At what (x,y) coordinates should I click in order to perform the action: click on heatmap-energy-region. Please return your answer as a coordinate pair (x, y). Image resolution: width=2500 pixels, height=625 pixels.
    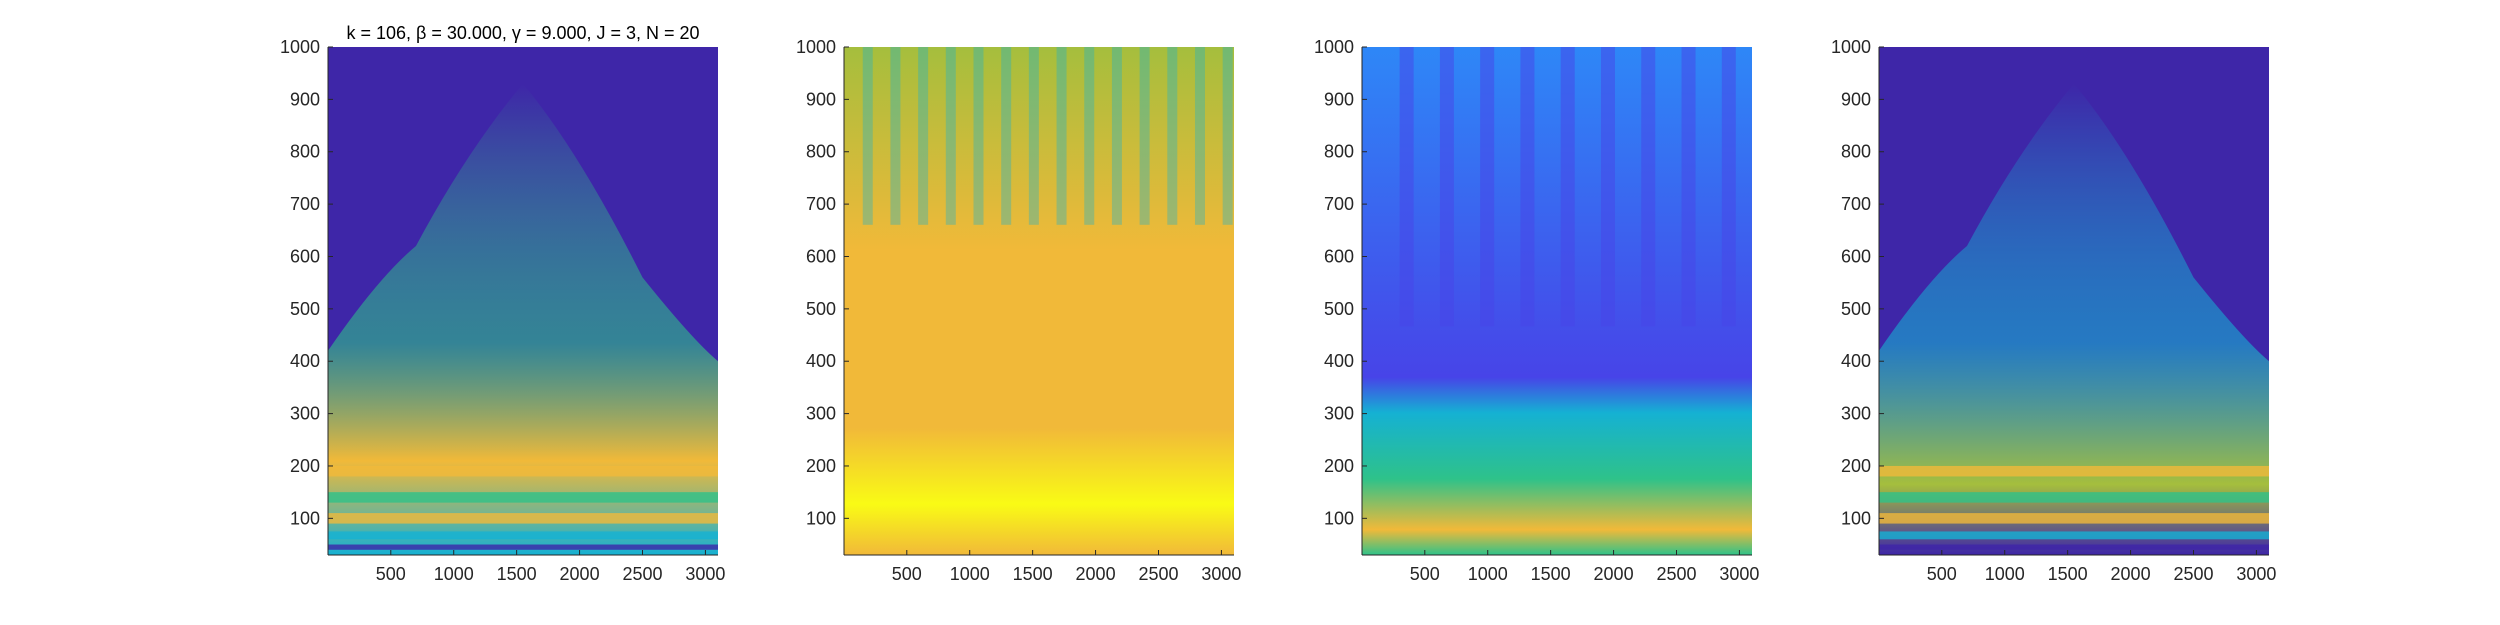
    Looking at the image, I should click on (523, 319).